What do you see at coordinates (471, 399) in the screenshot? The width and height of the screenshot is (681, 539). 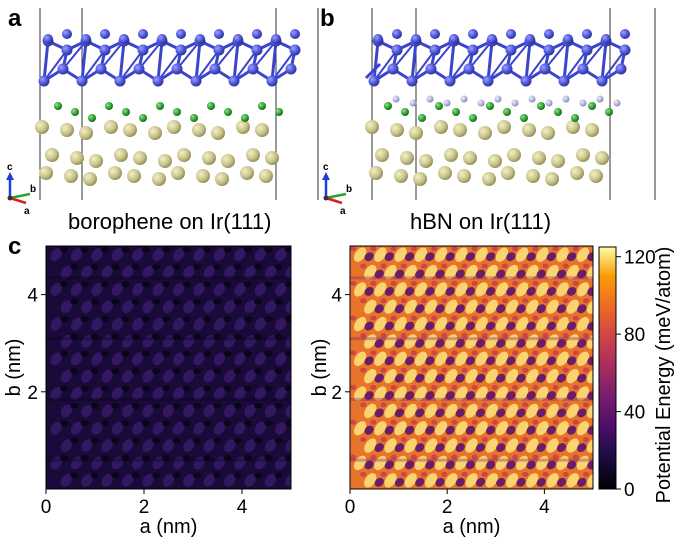 I see `heatmap-band` at bounding box center [471, 399].